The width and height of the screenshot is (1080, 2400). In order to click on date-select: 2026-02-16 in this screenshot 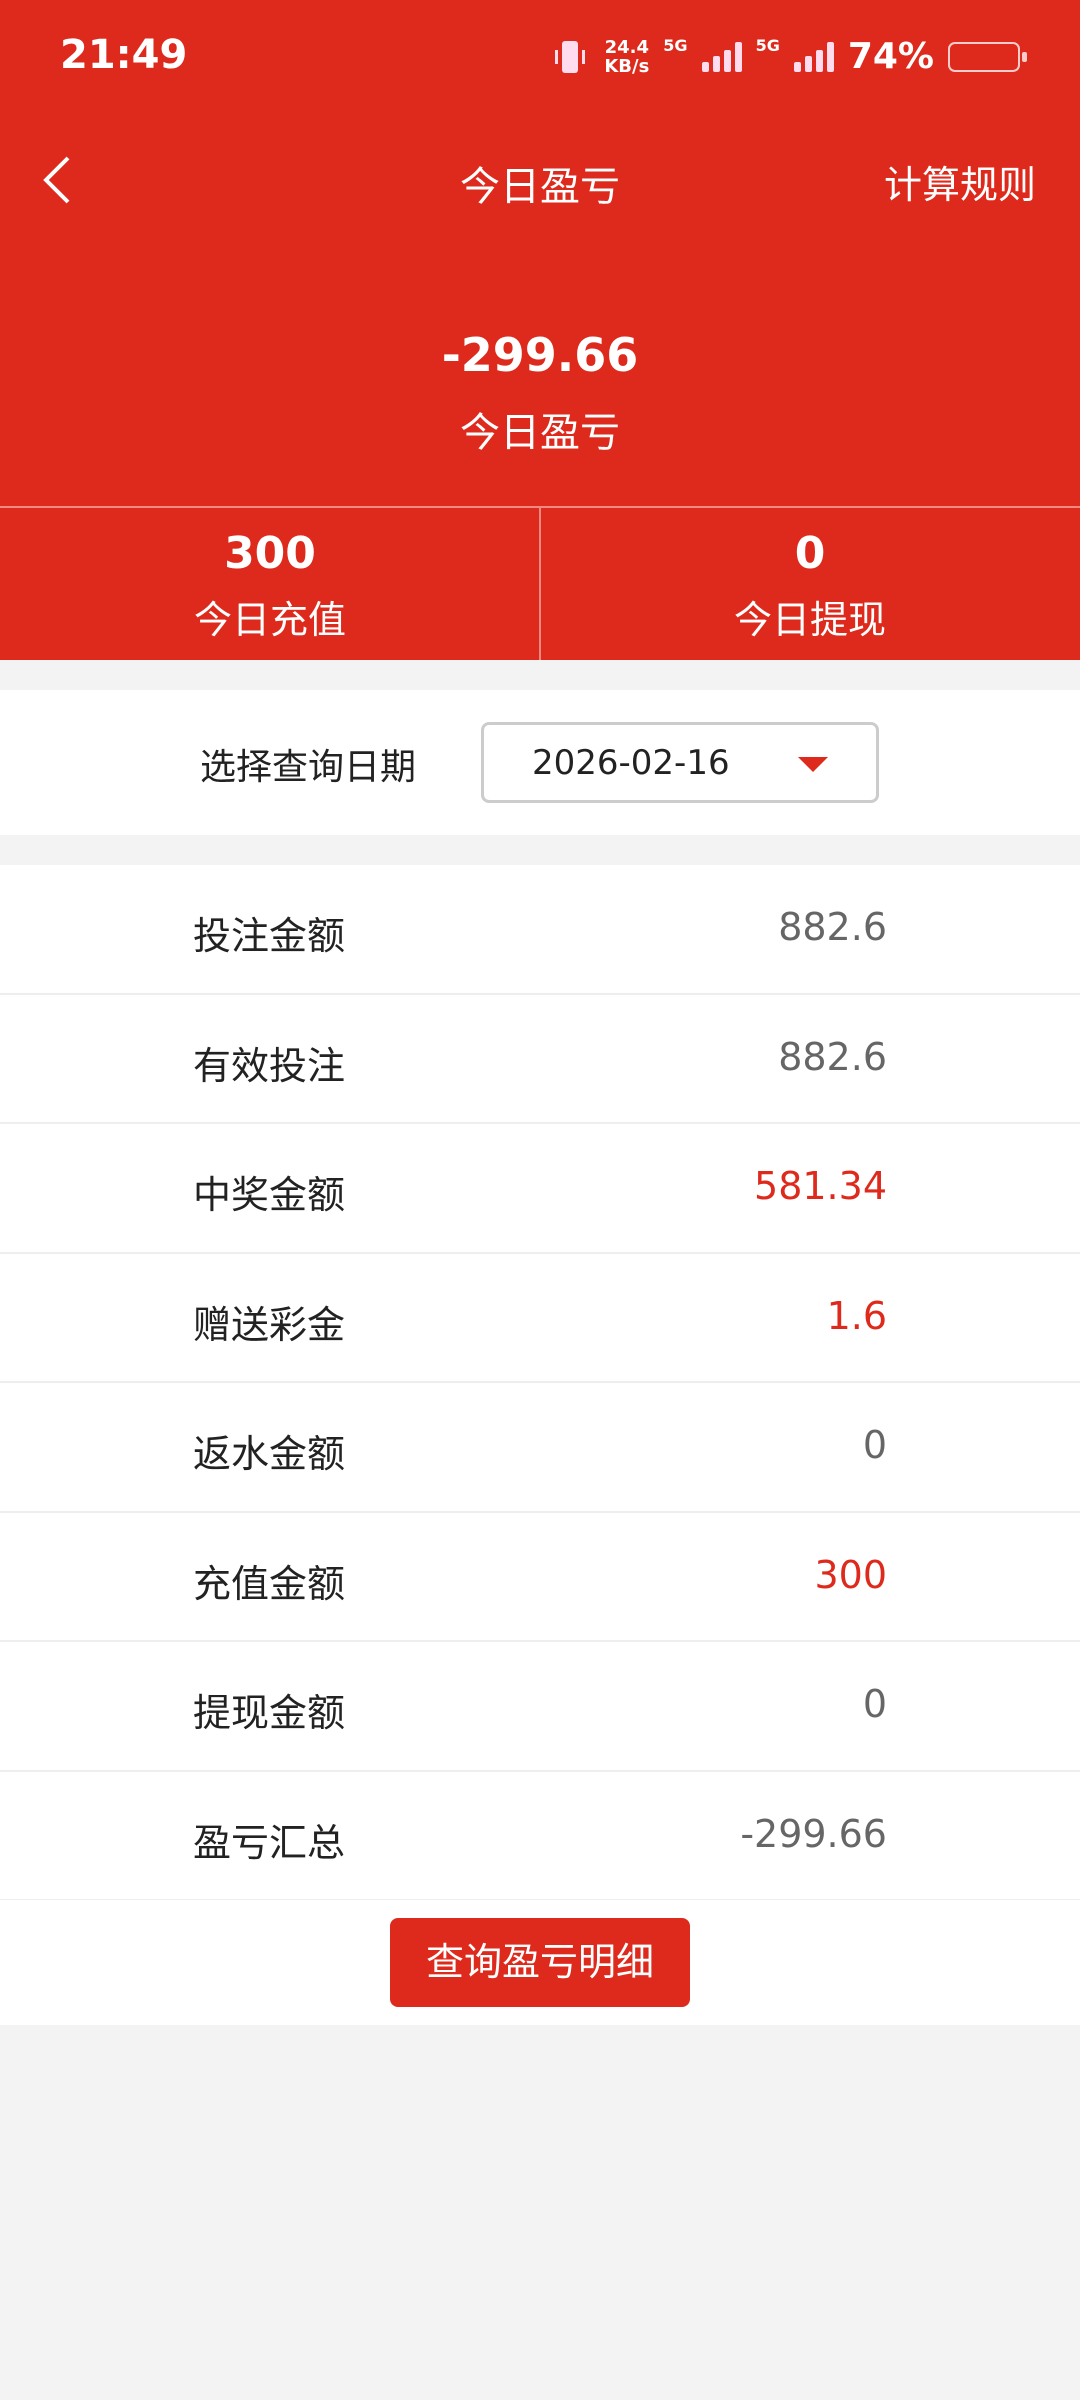, I will do `click(680, 762)`.